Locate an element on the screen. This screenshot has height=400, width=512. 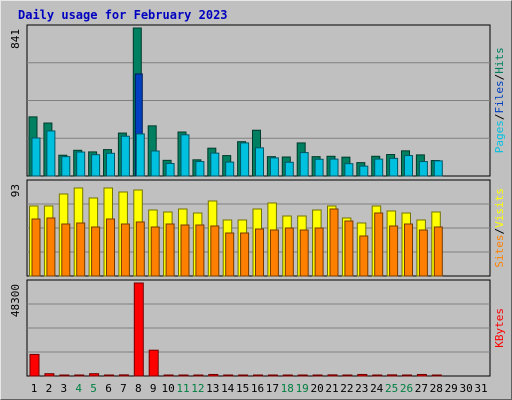
x-tick-label: 4 is located at coordinates (78, 388).